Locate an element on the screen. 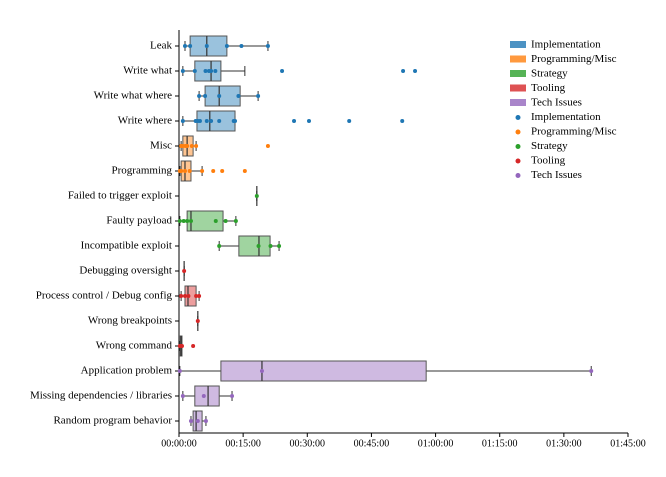 The width and height of the screenshot is (666, 477). y-tick-label: Wrong breakpoints is located at coordinates (130, 321).